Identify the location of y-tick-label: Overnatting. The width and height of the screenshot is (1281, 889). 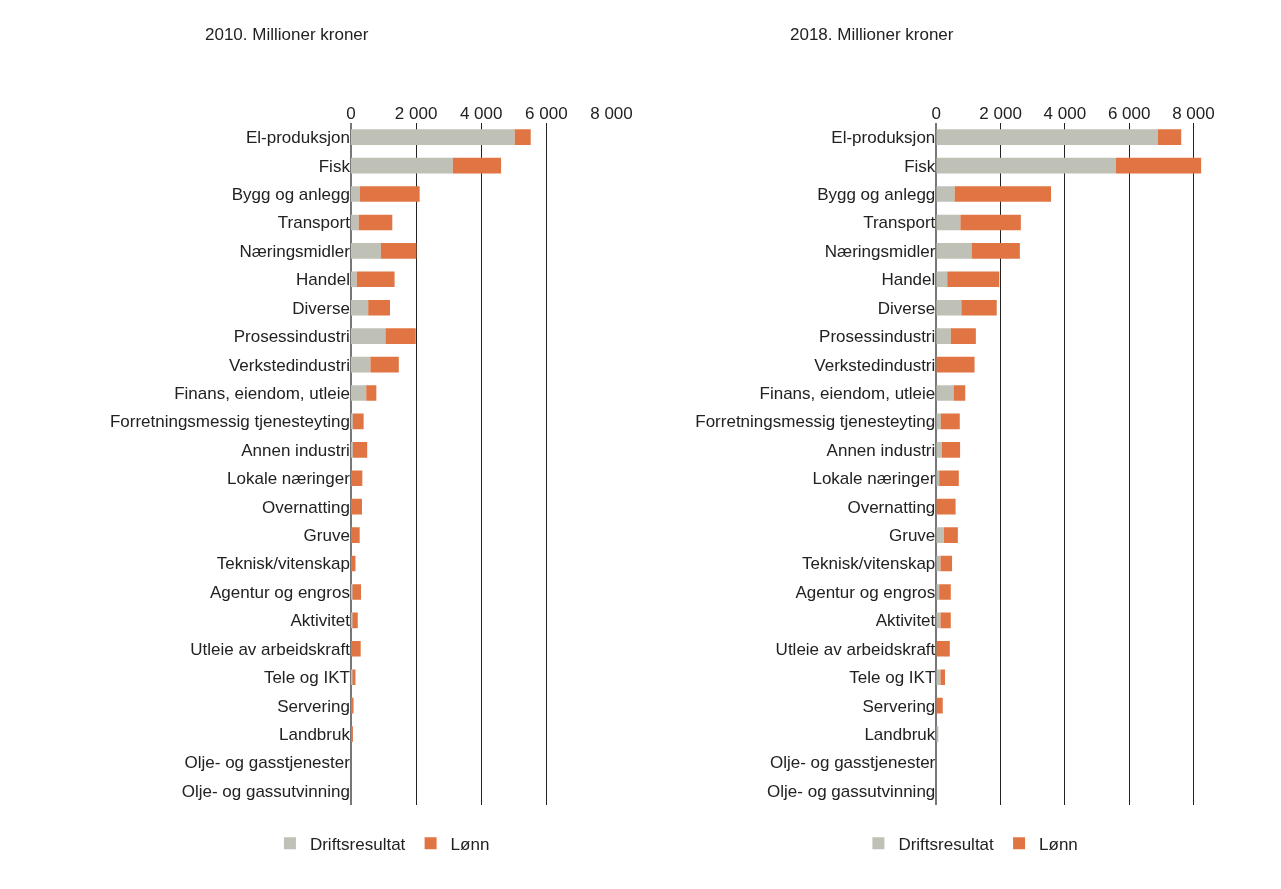
(891, 507).